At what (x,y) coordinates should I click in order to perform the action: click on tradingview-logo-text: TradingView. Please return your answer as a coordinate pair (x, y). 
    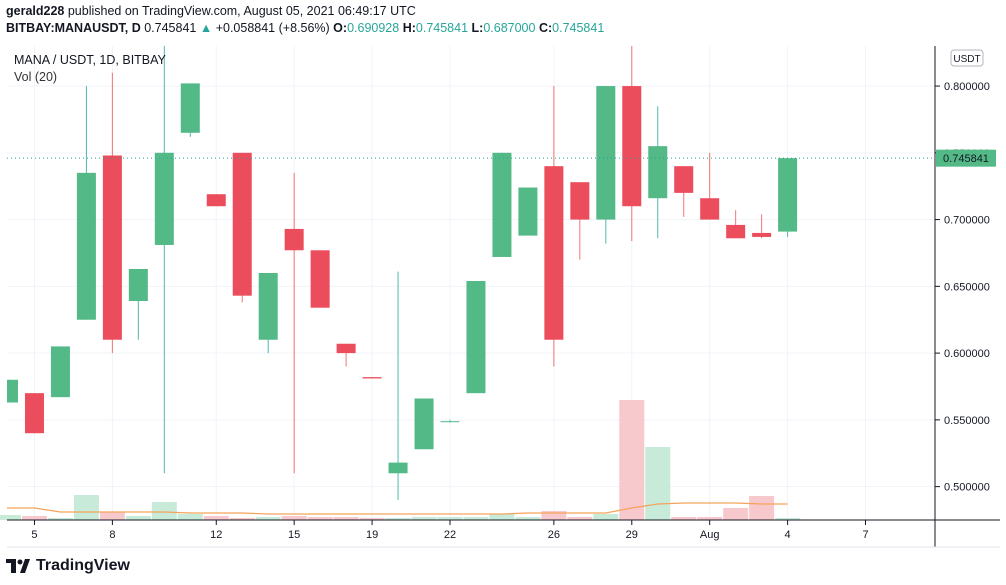
    Looking at the image, I should click on (83, 565).